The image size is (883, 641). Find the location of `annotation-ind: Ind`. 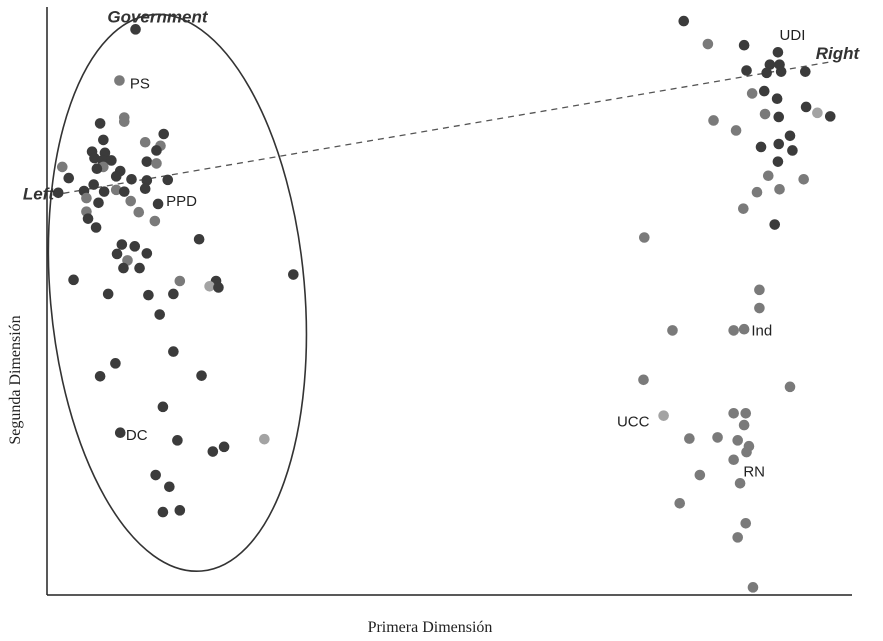

annotation-ind: Ind is located at coordinates (761, 330).